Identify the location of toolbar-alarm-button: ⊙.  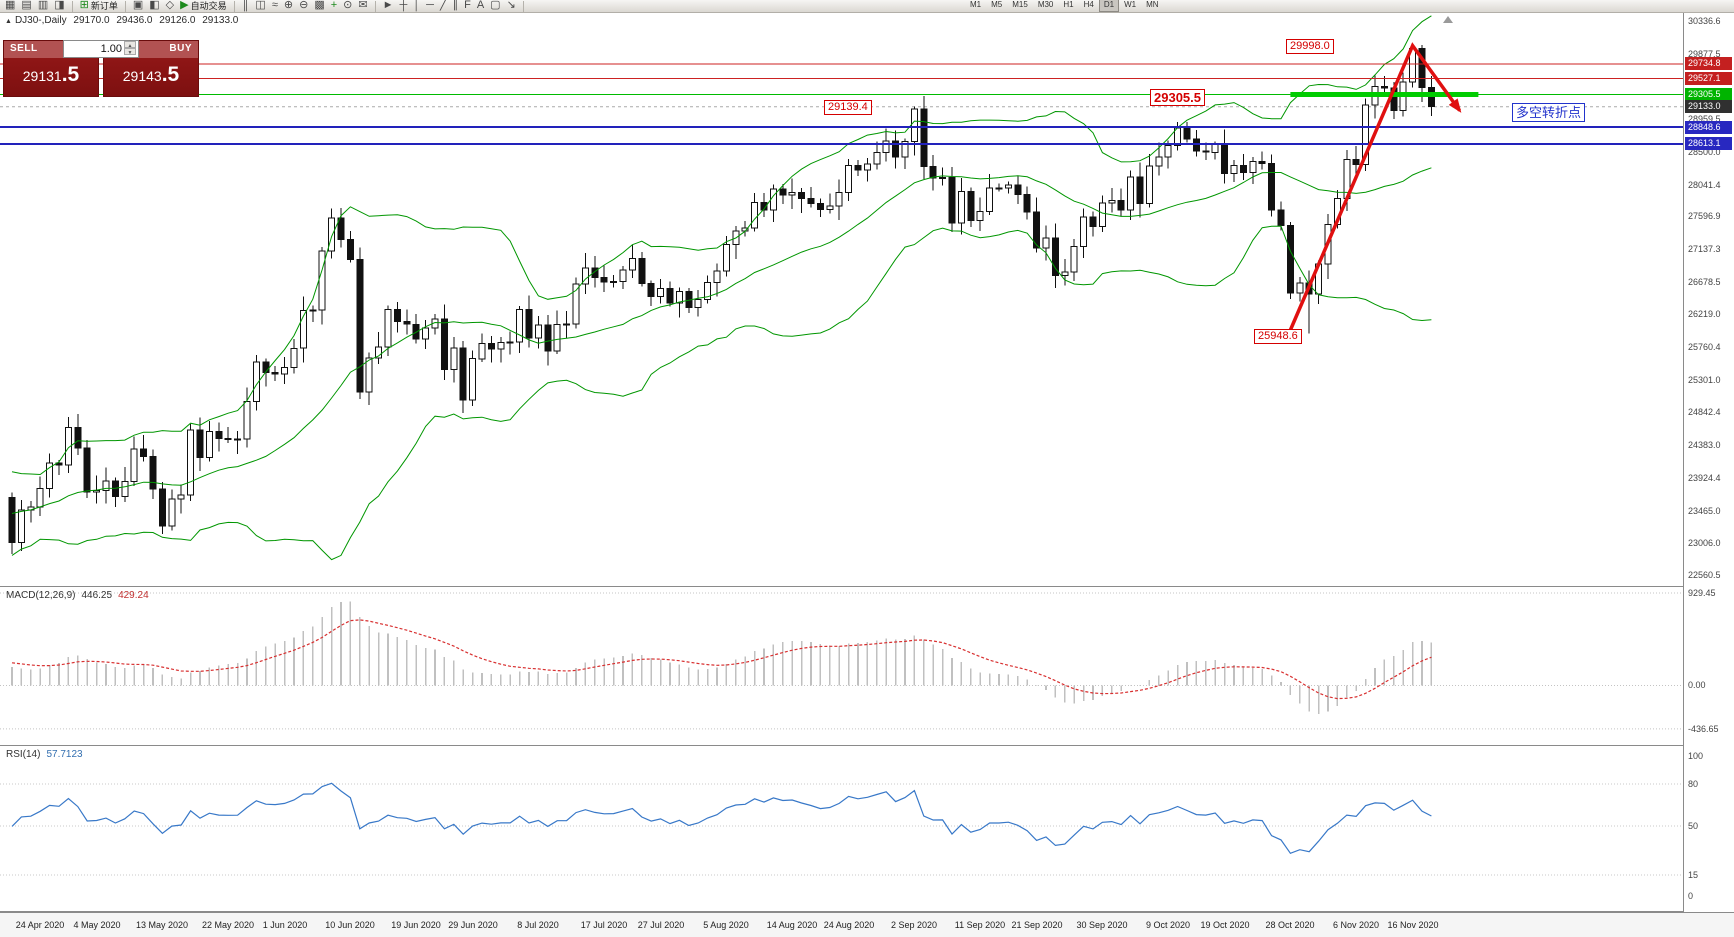
(347, 6).